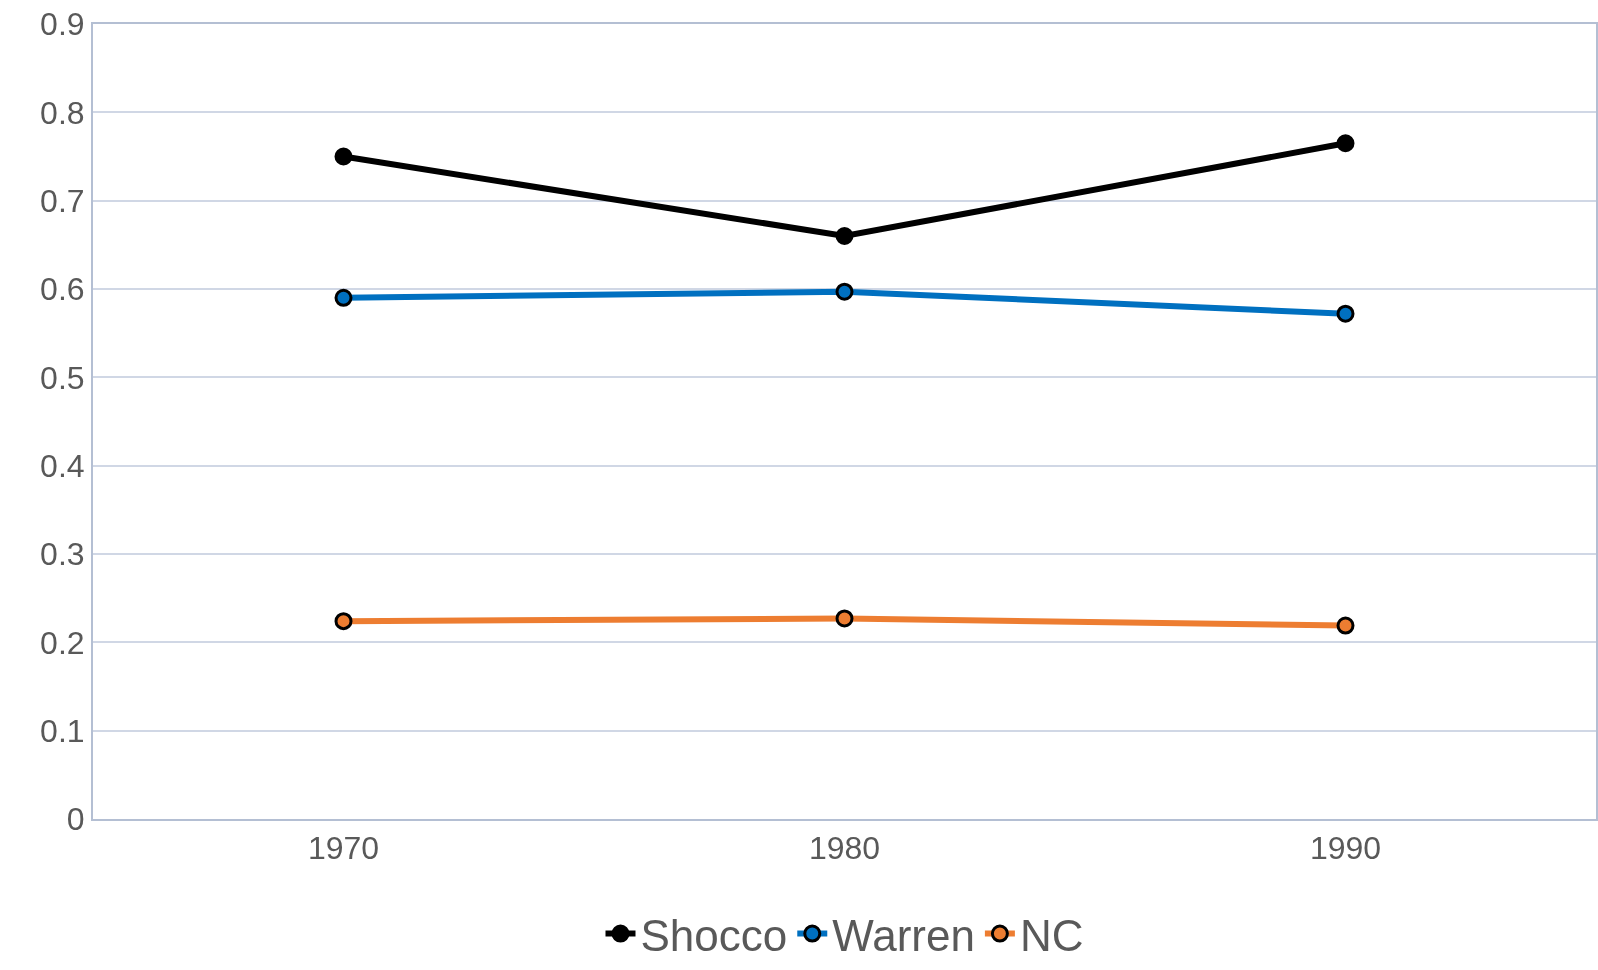 Image resolution: width=1598 pixels, height=970 pixels. Describe the element at coordinates (62, 377) in the screenshot. I see `y-tick-label: 0.5` at that location.